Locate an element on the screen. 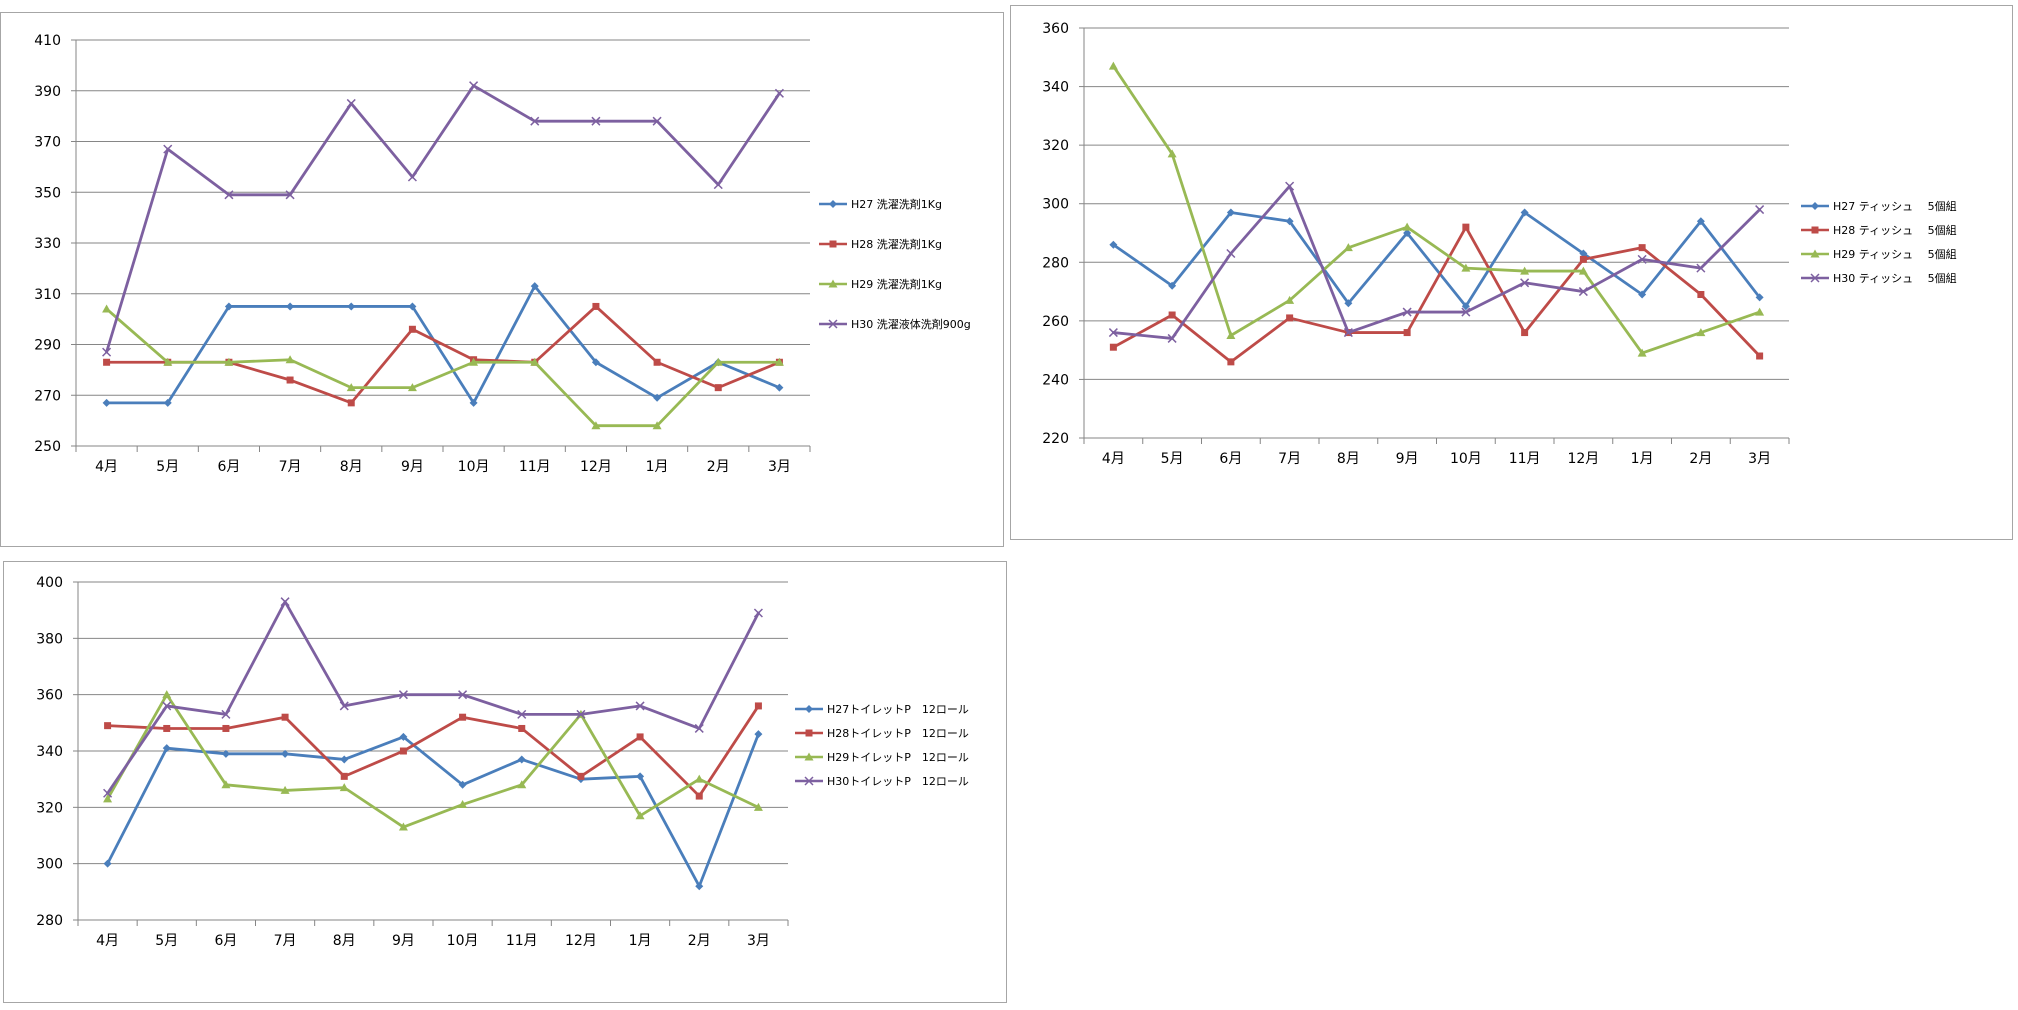  x-tick-label: 6月 is located at coordinates (1230, 459).